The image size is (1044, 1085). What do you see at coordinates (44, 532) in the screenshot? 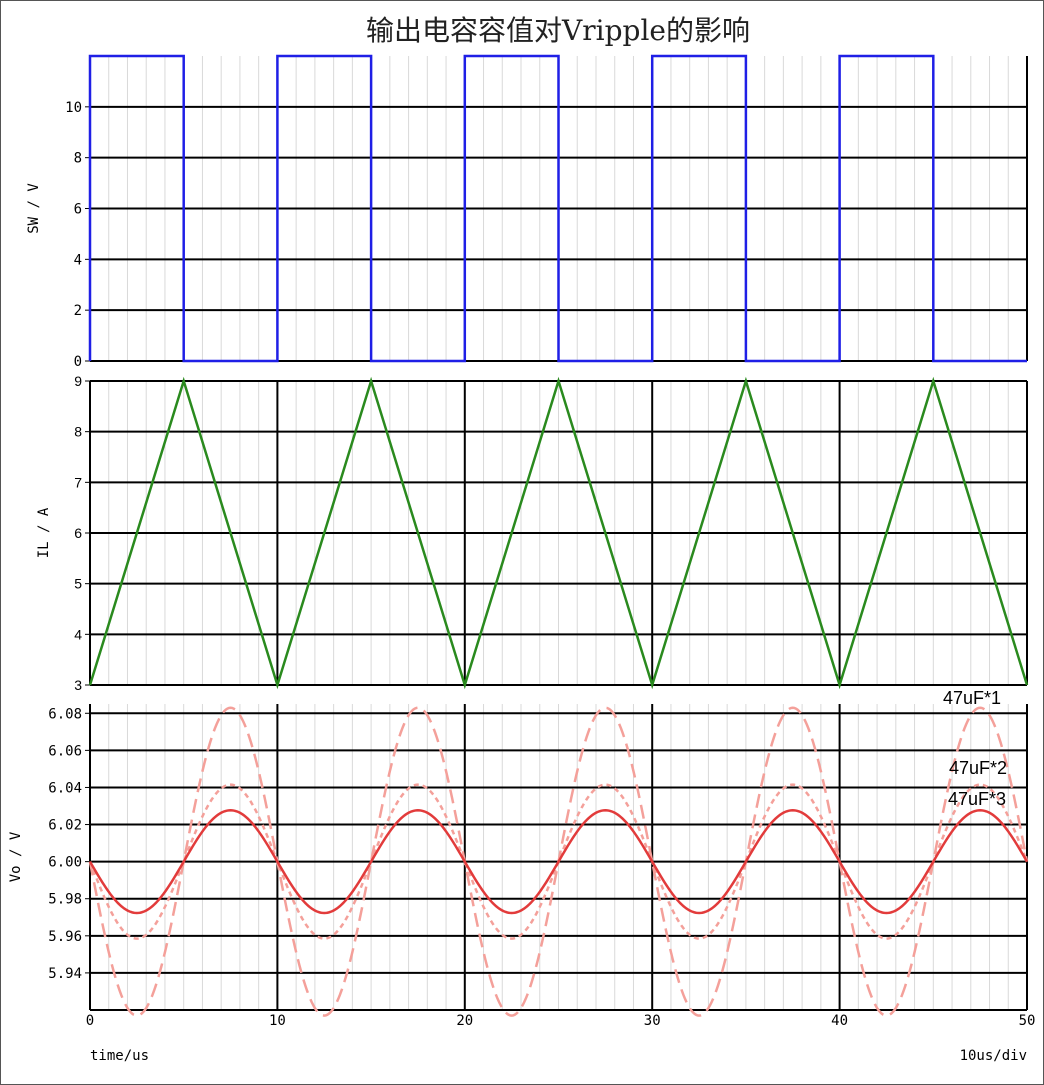
I see `y-axis-label: IL / A` at bounding box center [44, 532].